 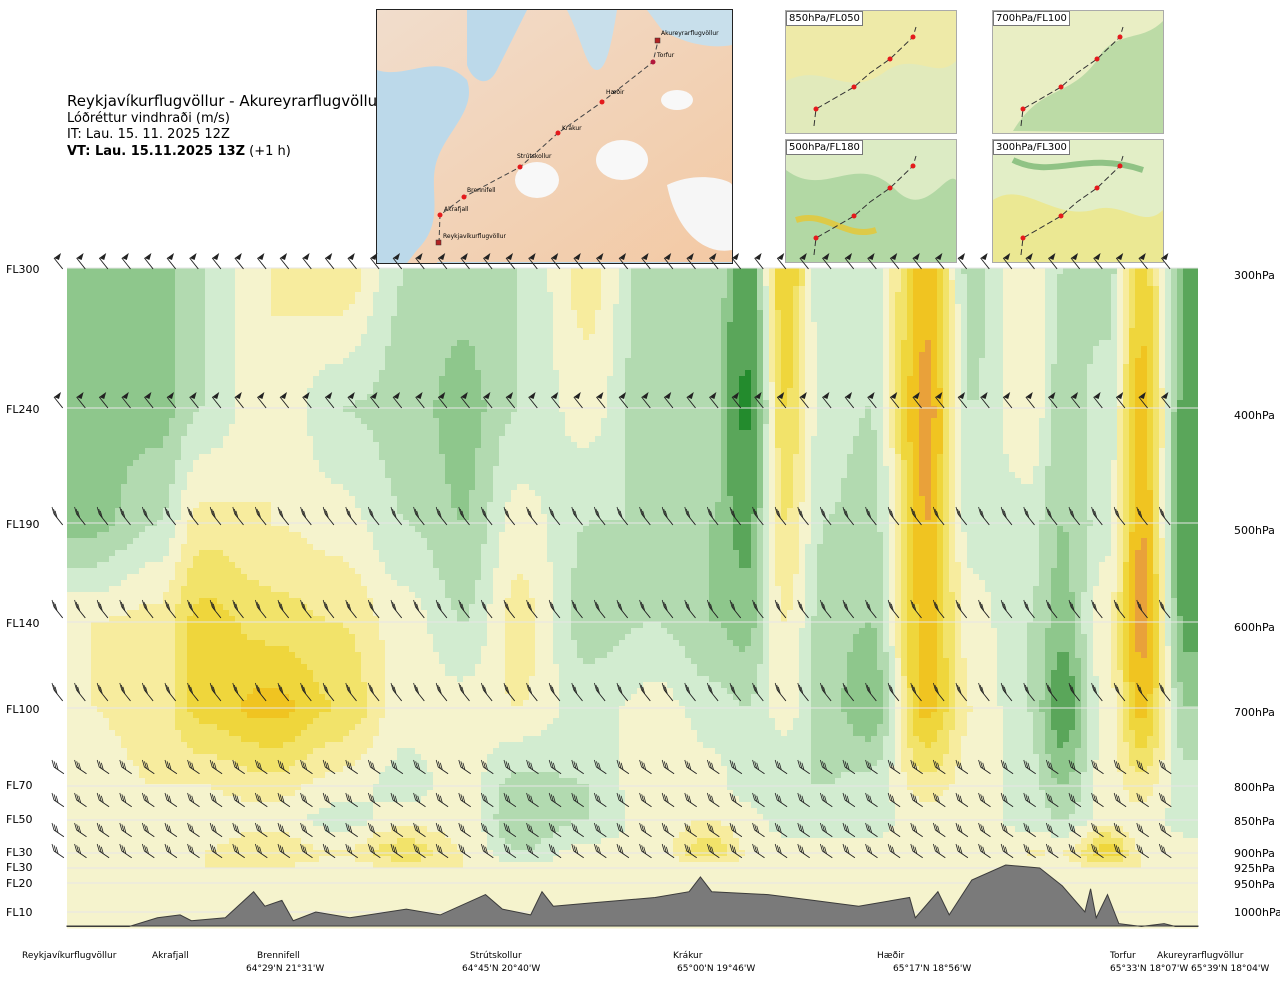 What do you see at coordinates (270, 151) in the screenshot?
I see `valid-time-offset: (+1 h)` at bounding box center [270, 151].